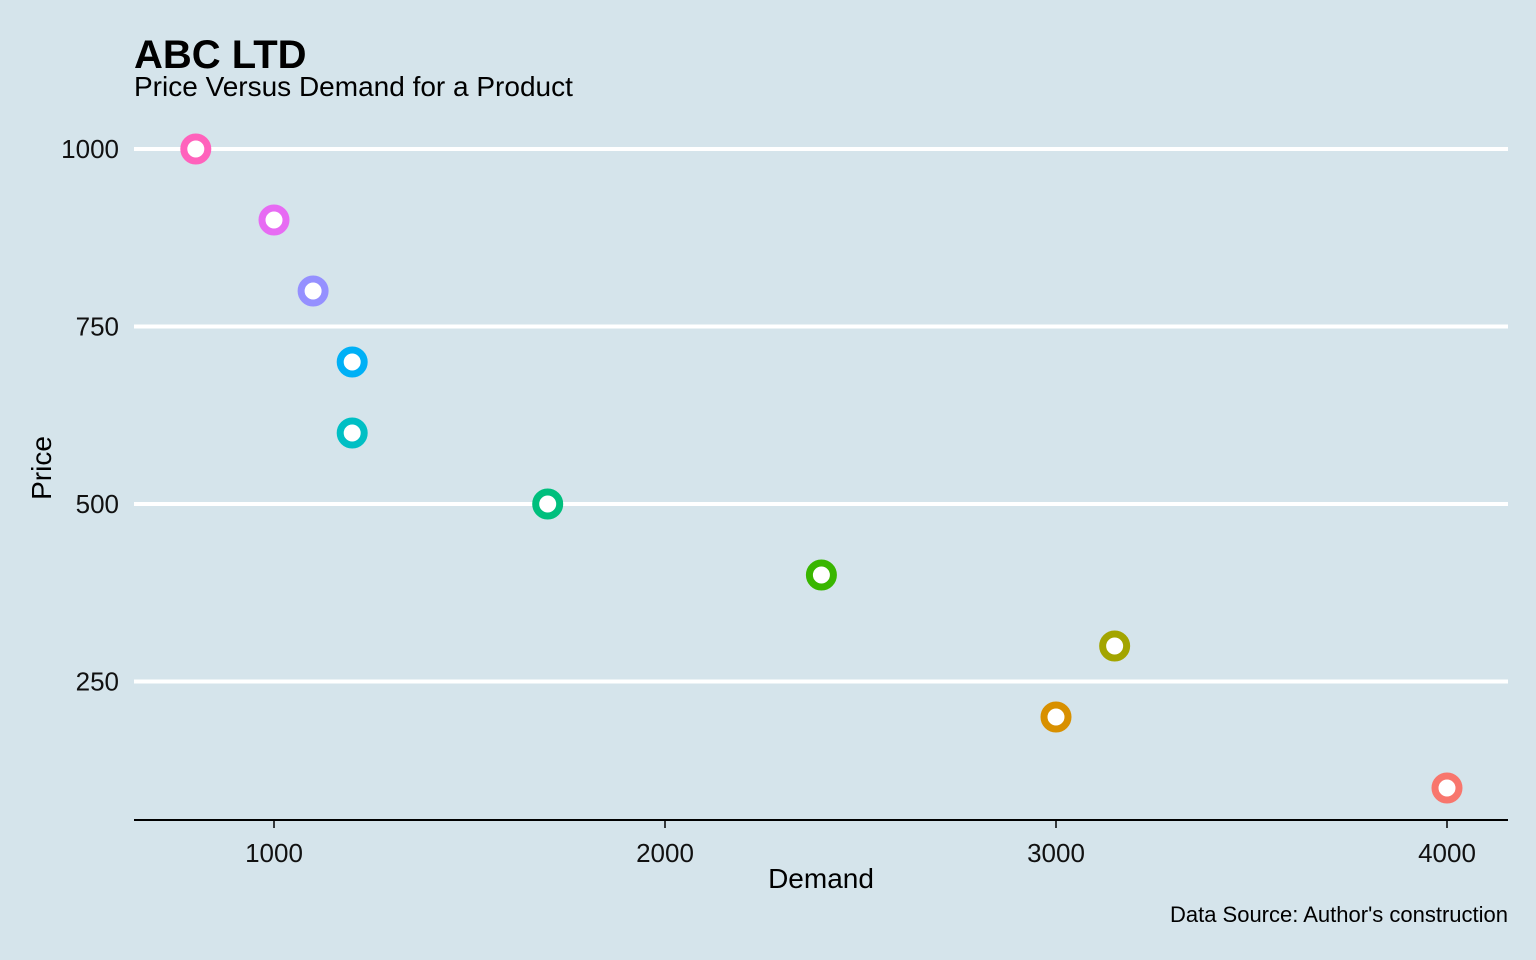 This screenshot has width=1536, height=960. Describe the element at coordinates (97, 327) in the screenshot. I see `y-tick-label: 750` at that location.